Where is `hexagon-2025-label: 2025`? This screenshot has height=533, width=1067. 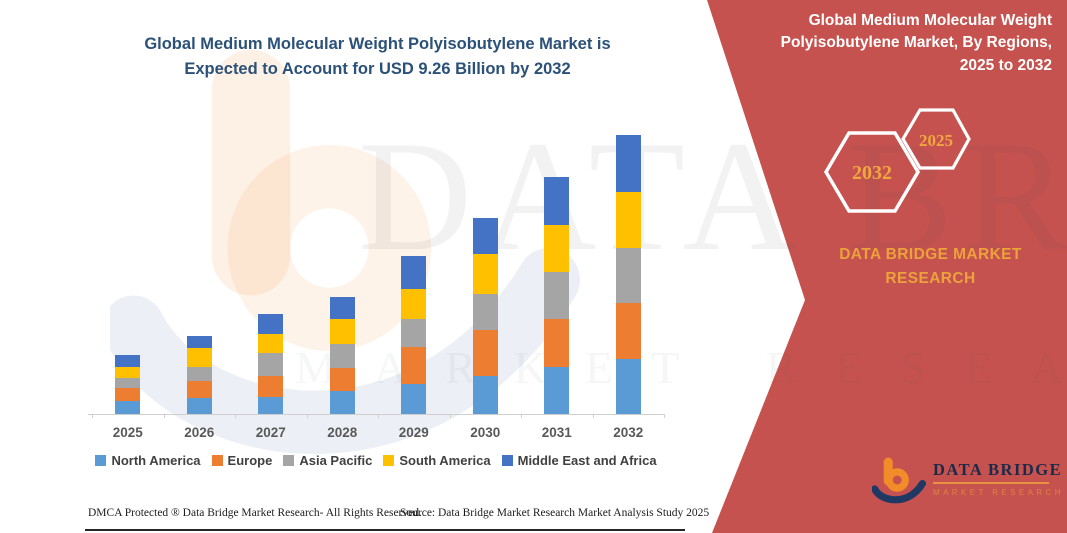
hexagon-2025-label: 2025 is located at coordinates (936, 140).